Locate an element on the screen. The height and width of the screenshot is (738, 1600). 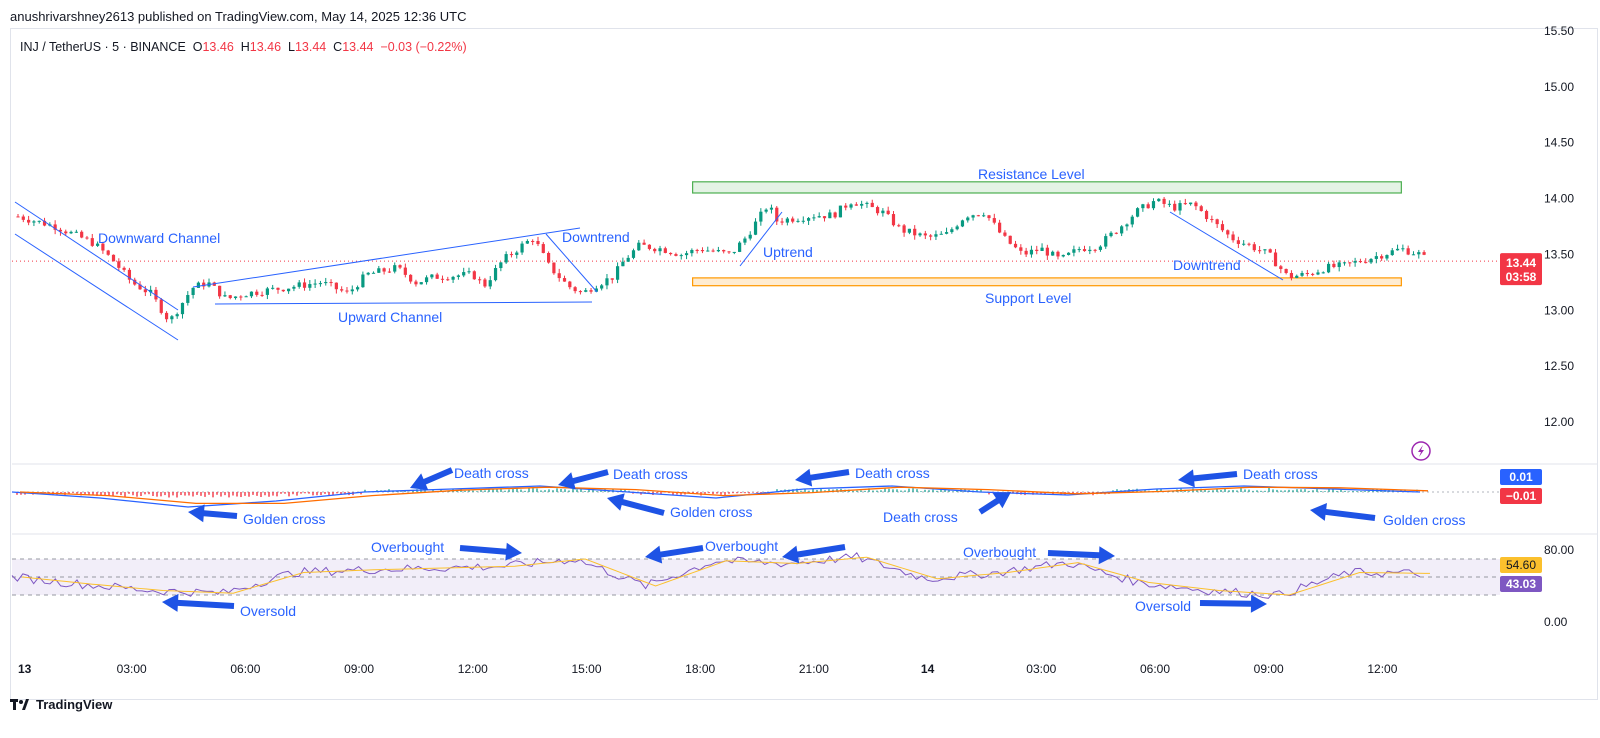
change-value: −0.03 (−0.22%) is located at coordinates (423, 47).